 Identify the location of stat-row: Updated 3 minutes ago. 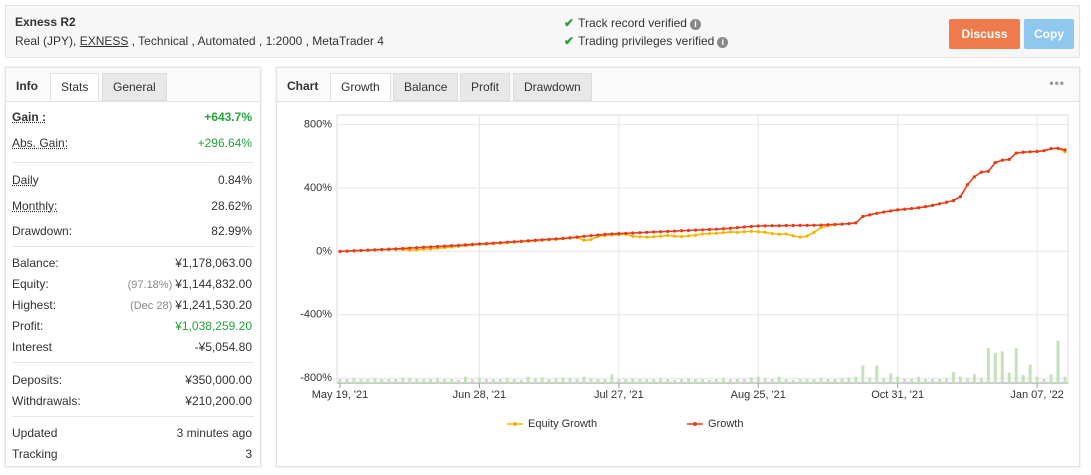
(132, 433).